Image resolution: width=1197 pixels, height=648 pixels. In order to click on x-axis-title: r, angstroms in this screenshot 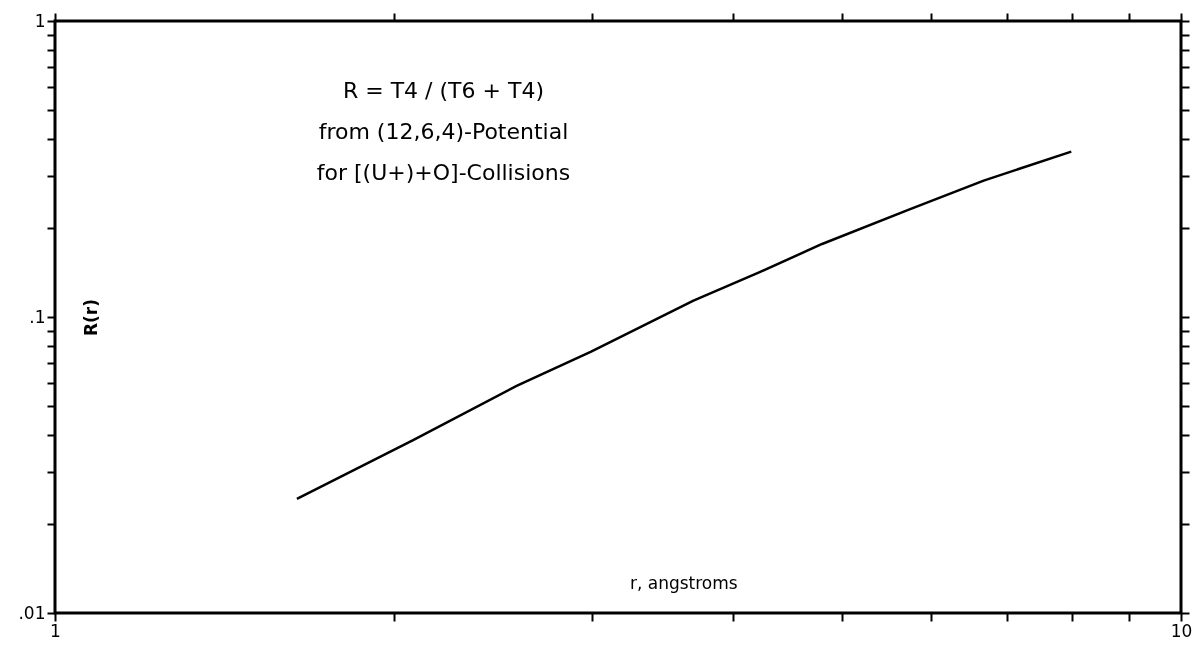, I will do `click(683, 582)`.